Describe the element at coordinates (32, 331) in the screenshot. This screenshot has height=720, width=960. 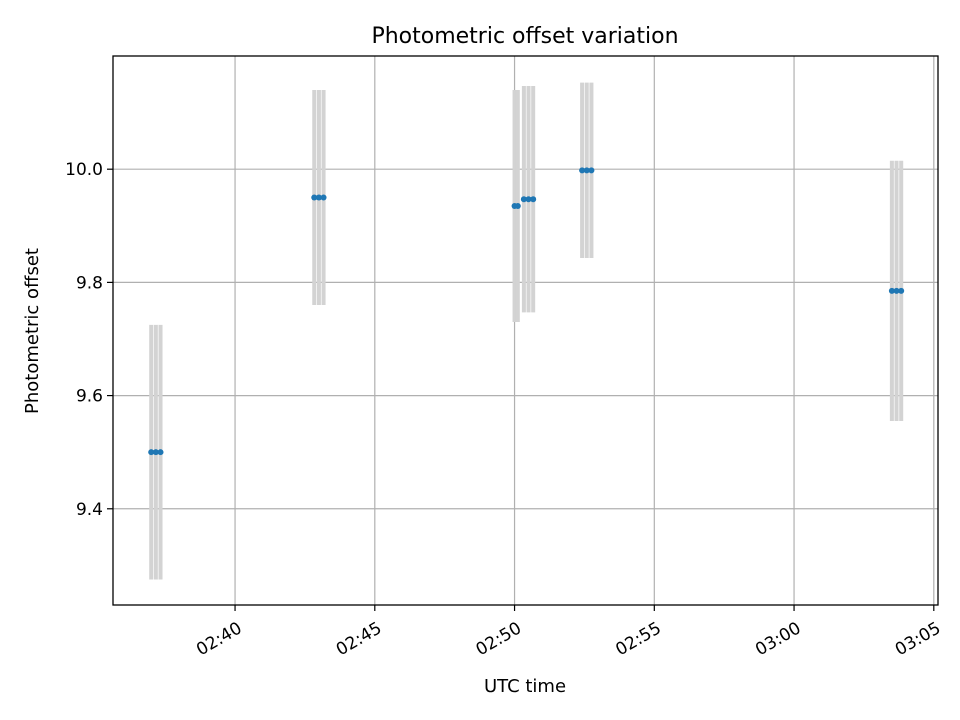
I see `y-axis-label: Photometric offset` at that location.